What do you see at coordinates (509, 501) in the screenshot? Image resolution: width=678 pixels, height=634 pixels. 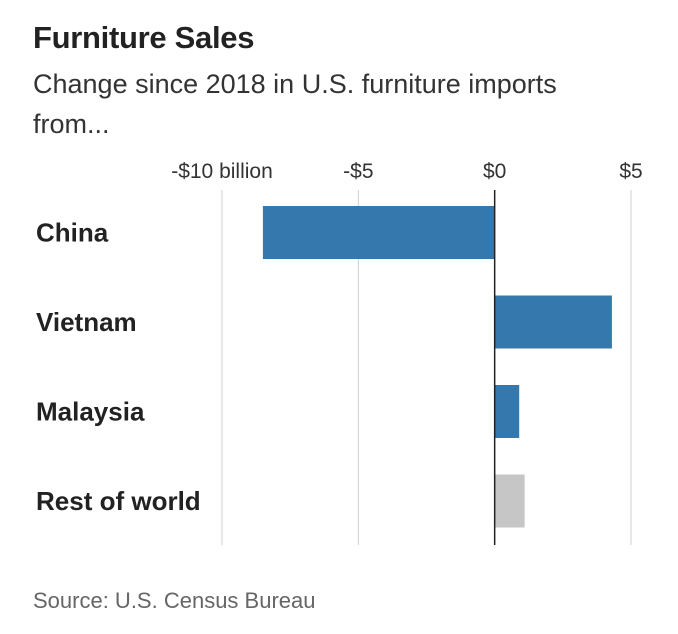 I see `bar-rest-of-world` at bounding box center [509, 501].